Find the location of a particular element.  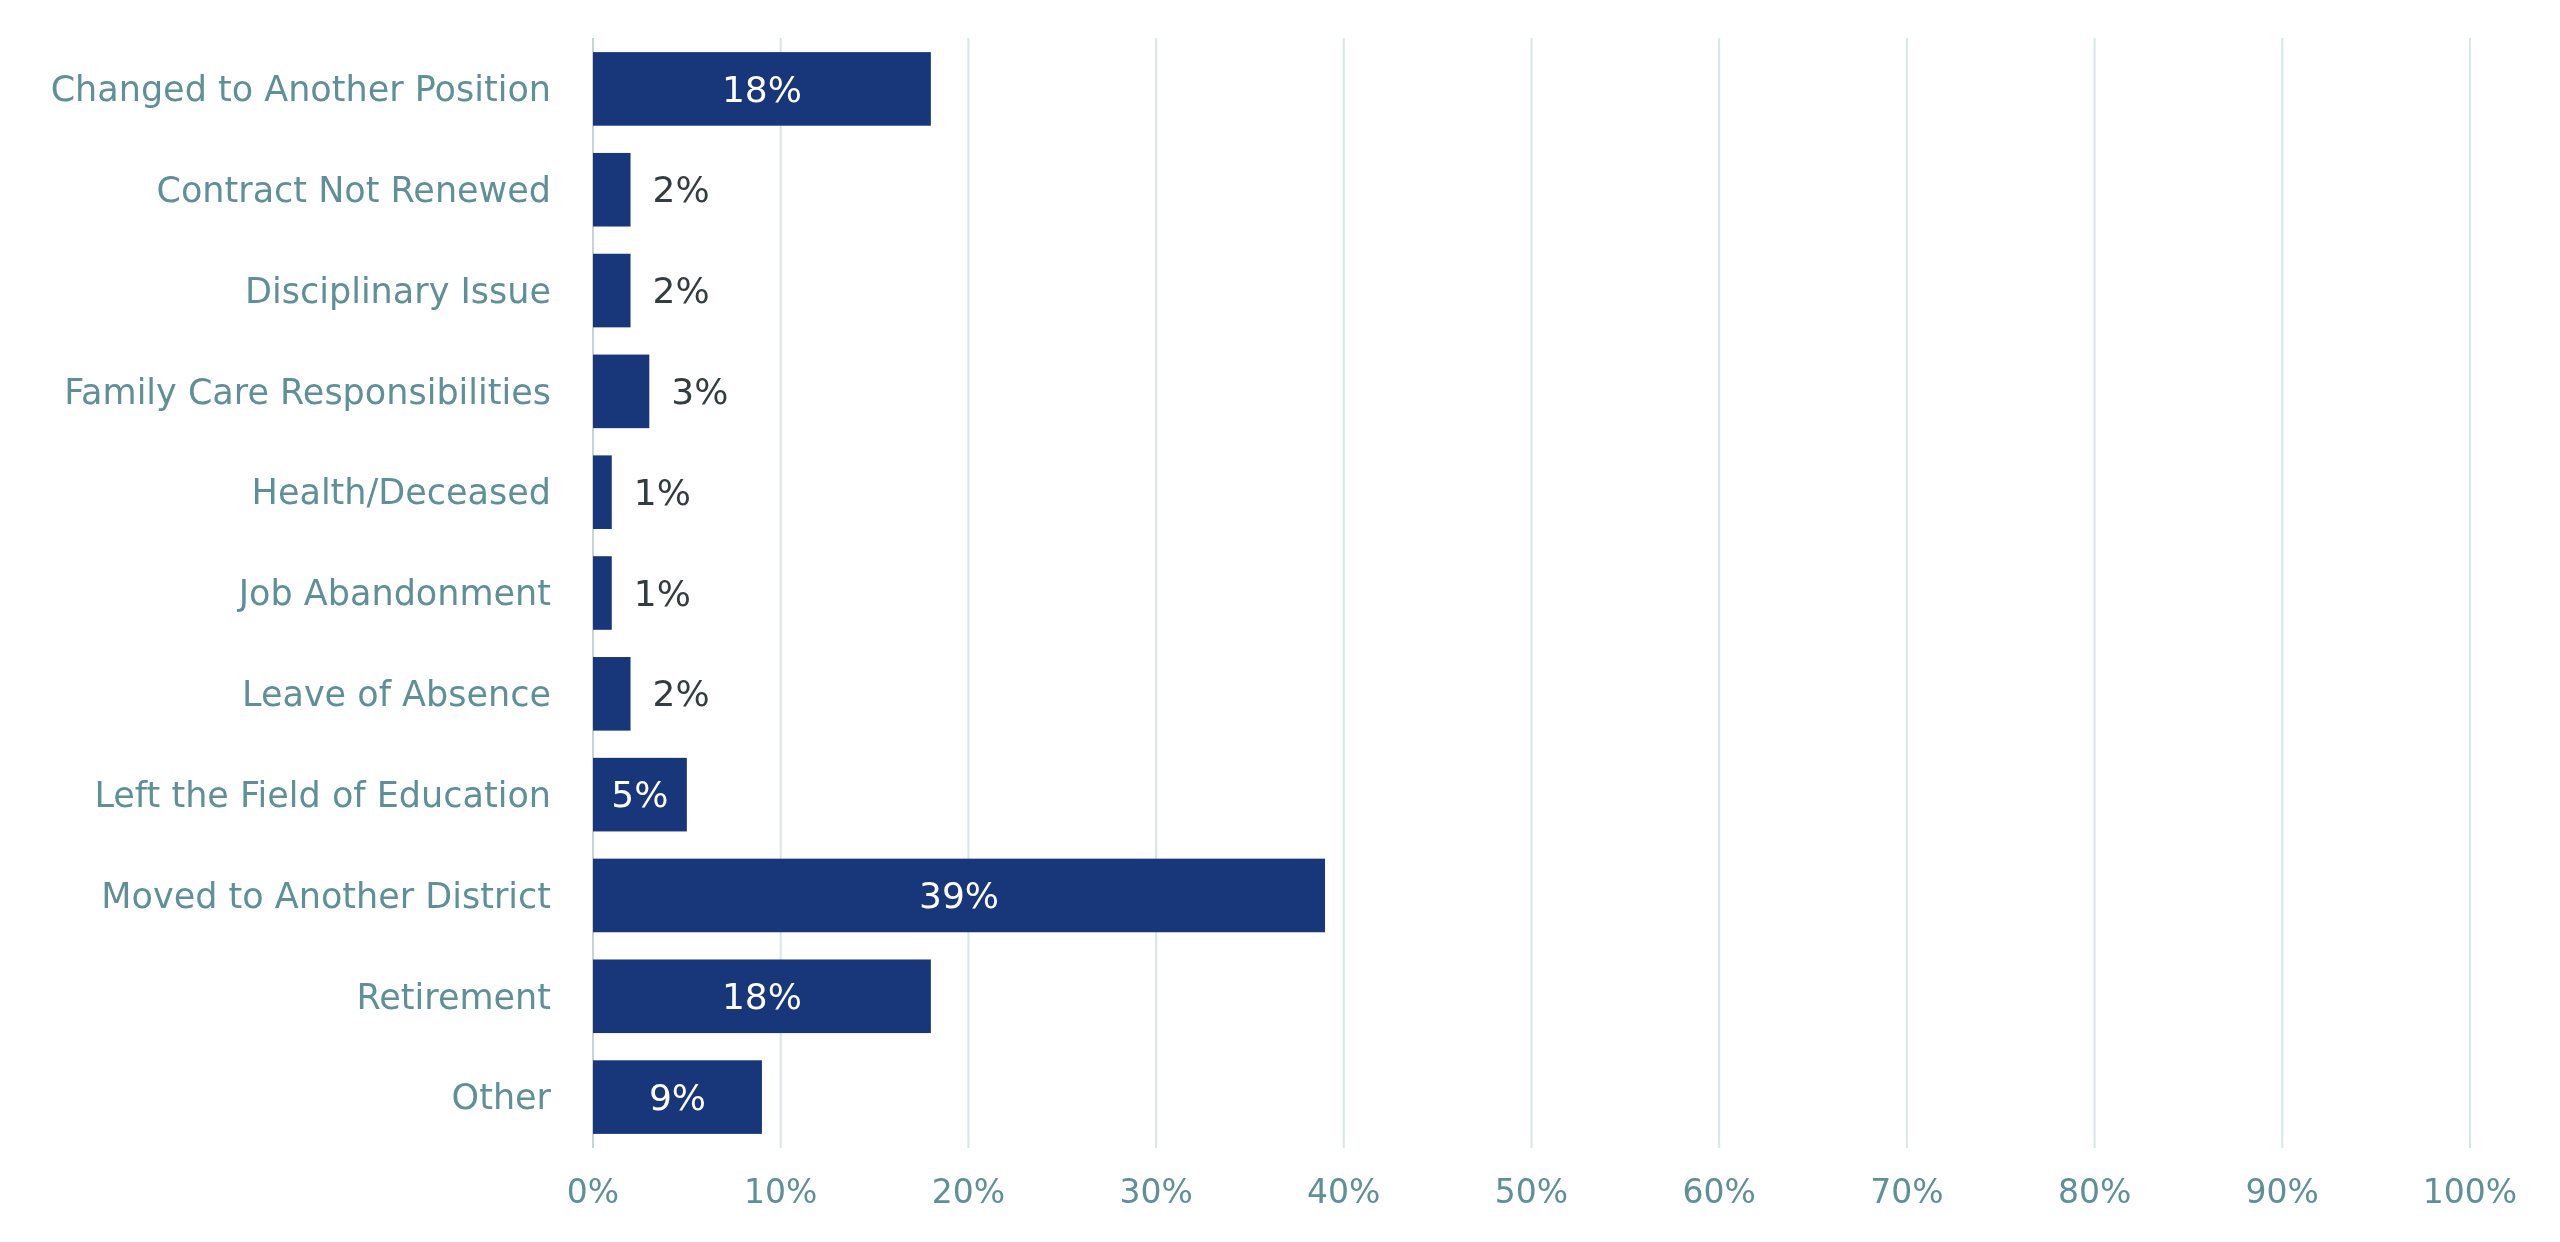

x-tick-label: 80% is located at coordinates (2094, 1191).